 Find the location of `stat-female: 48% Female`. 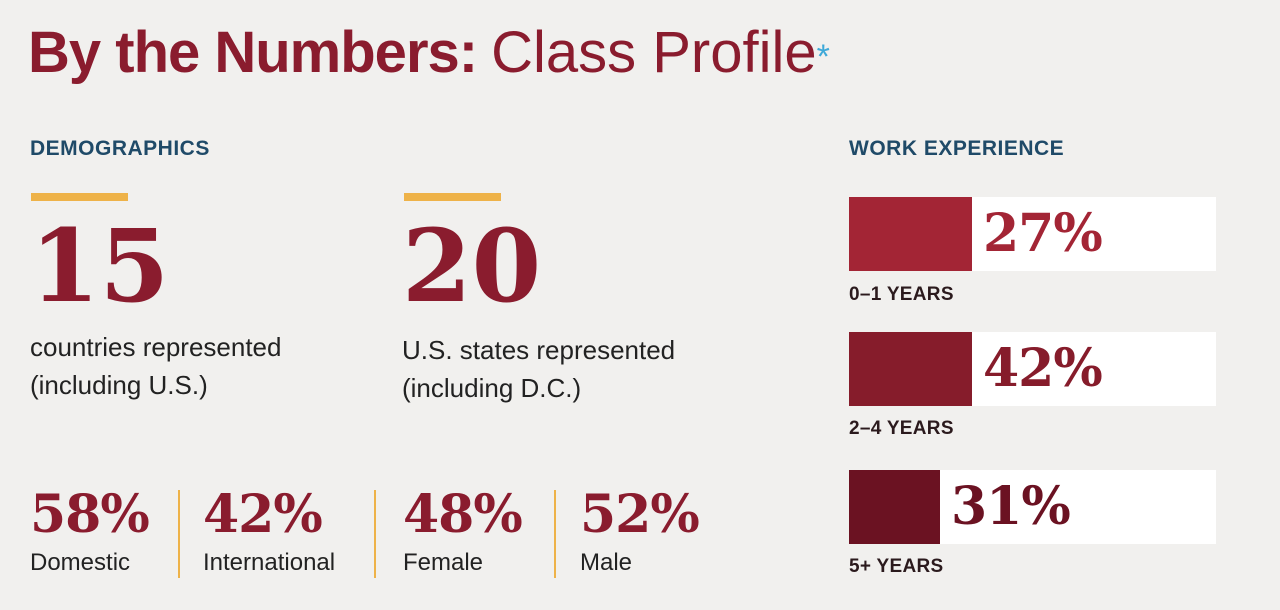

stat-female: 48% Female is located at coordinates (463, 531).